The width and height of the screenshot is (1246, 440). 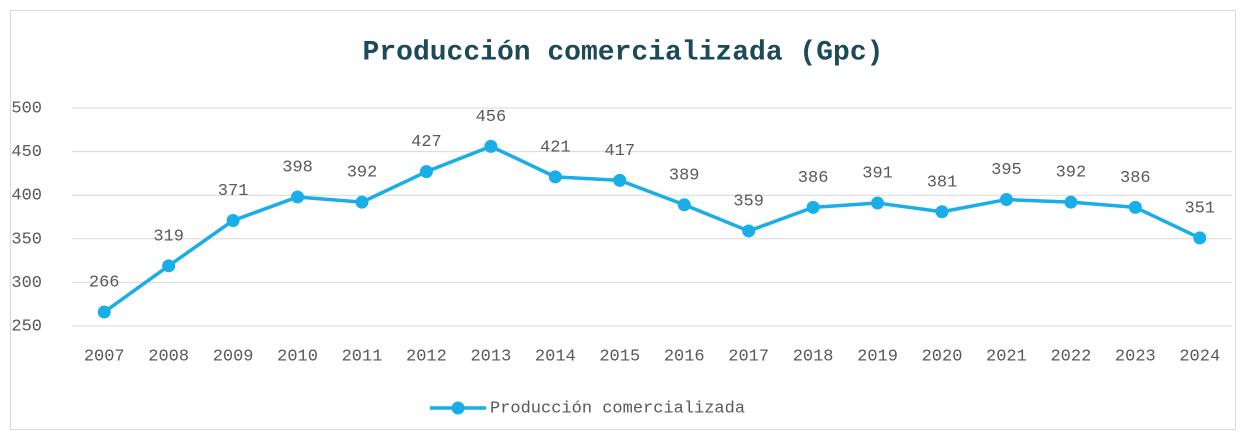 I want to click on x-tick-label: 2016, so click(x=684, y=356).